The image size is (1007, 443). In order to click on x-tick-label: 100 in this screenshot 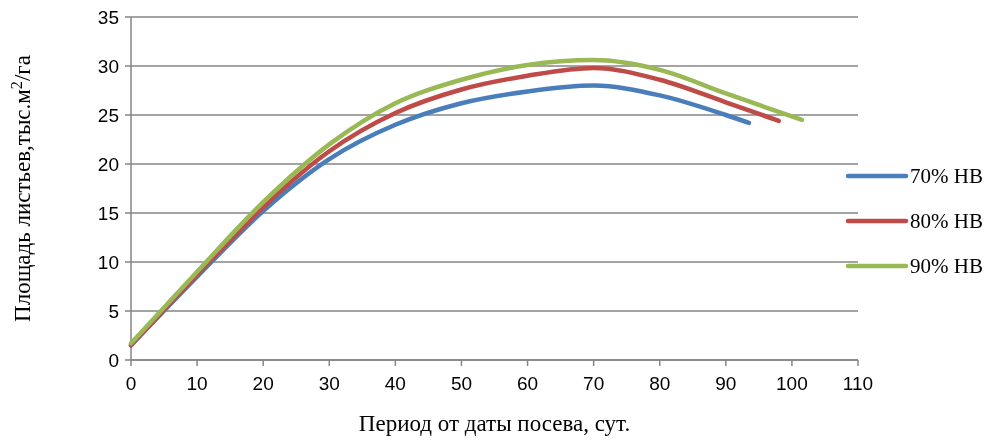, I will do `click(792, 383)`.